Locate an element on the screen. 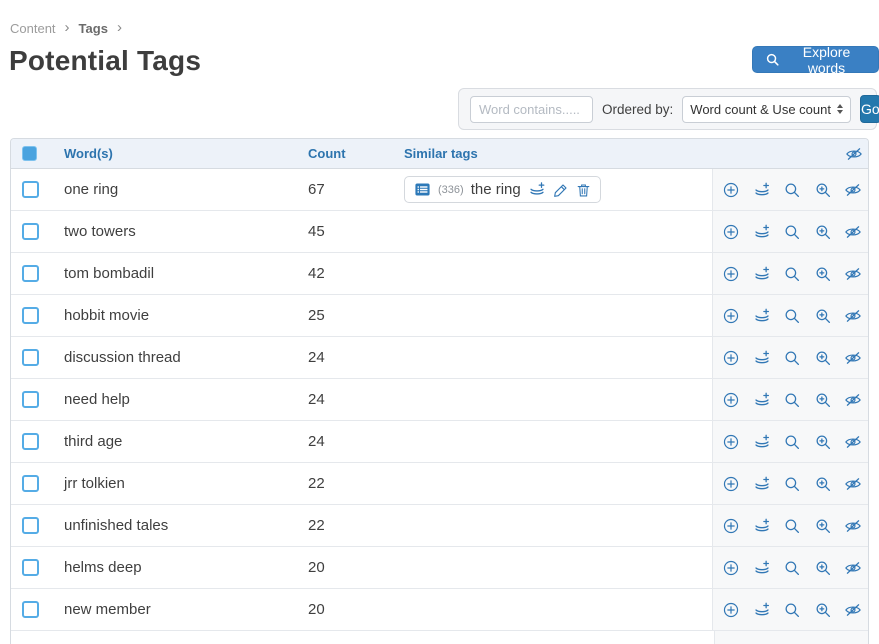 The image size is (879, 644). similar-tag-widget: (336) the ring is located at coordinates (502, 189).